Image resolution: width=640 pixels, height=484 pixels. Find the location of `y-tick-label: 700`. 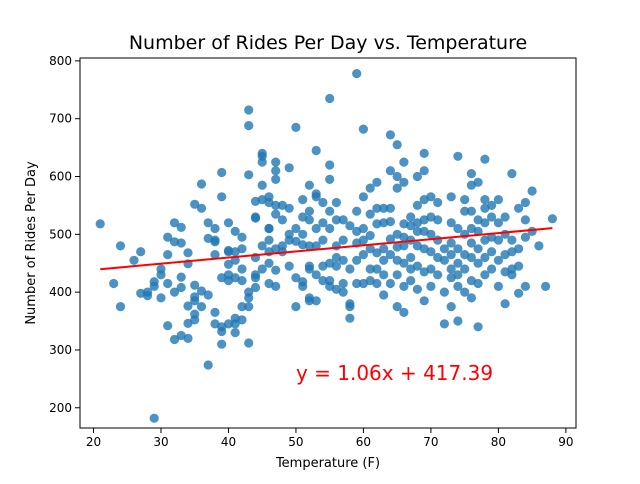

y-tick-label: 700 is located at coordinates (60, 119).